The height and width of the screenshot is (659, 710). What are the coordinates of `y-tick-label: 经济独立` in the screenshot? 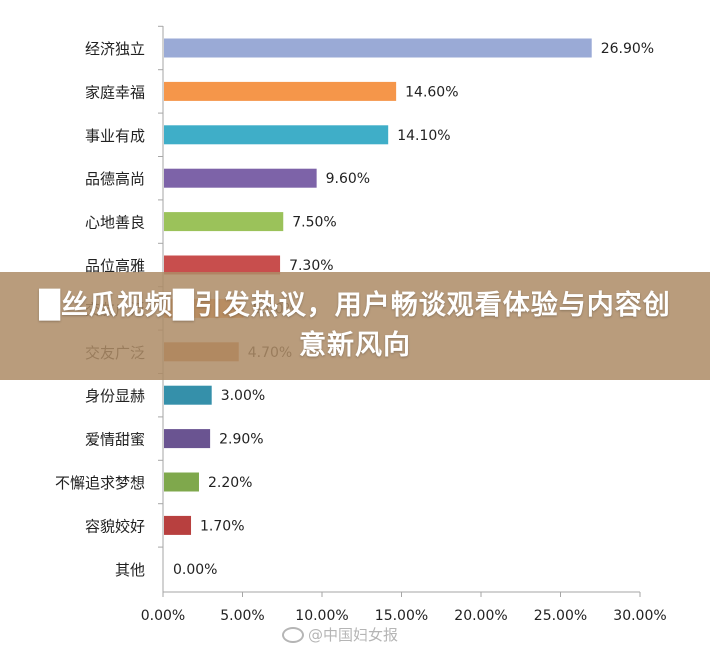 It's located at (115, 49).